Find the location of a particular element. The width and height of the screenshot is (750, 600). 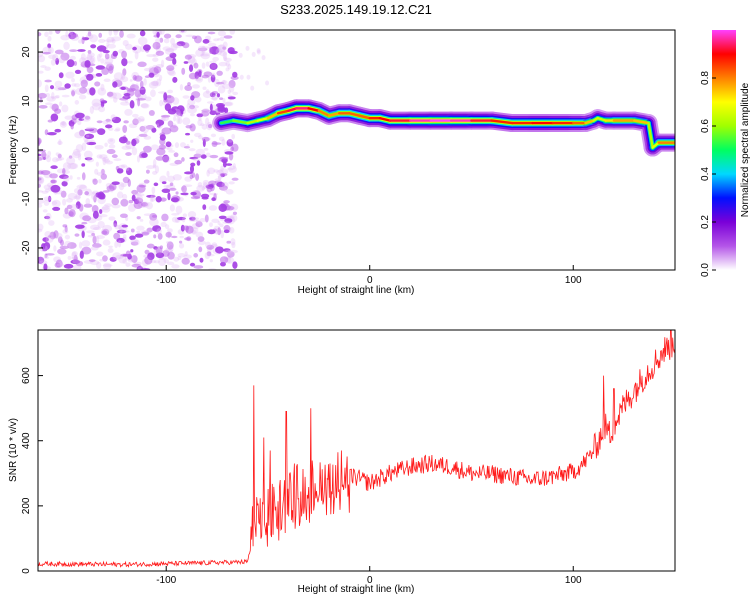

colorbar-tick-label: 0.4 is located at coordinates (705, 174).